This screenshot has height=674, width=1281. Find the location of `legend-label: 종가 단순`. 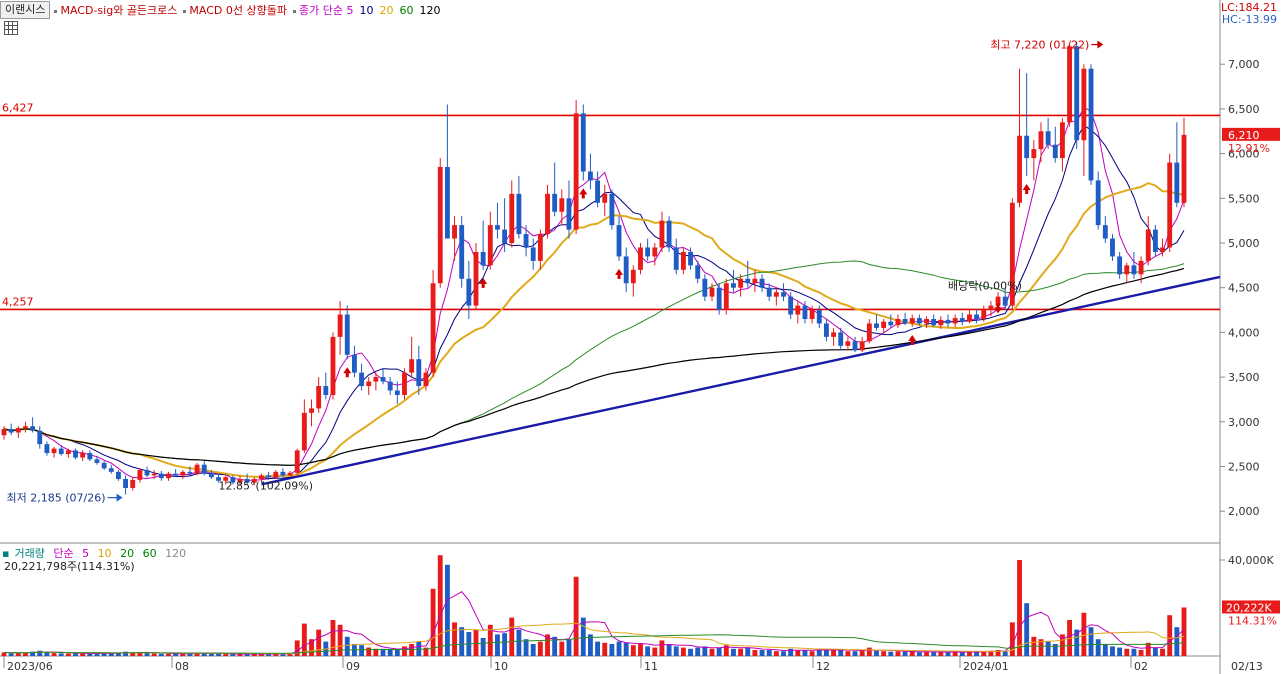

legend-label: 종가 단순 is located at coordinates (321, 10).